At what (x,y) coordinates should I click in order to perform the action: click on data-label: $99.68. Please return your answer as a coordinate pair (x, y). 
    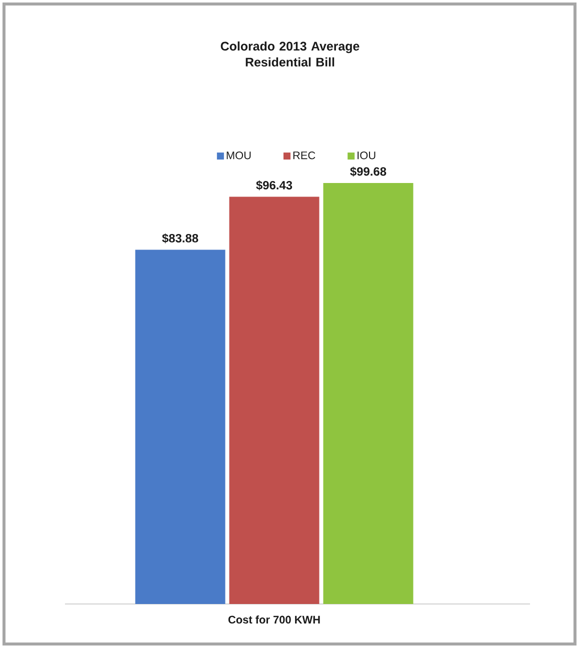
    Looking at the image, I should click on (368, 171).